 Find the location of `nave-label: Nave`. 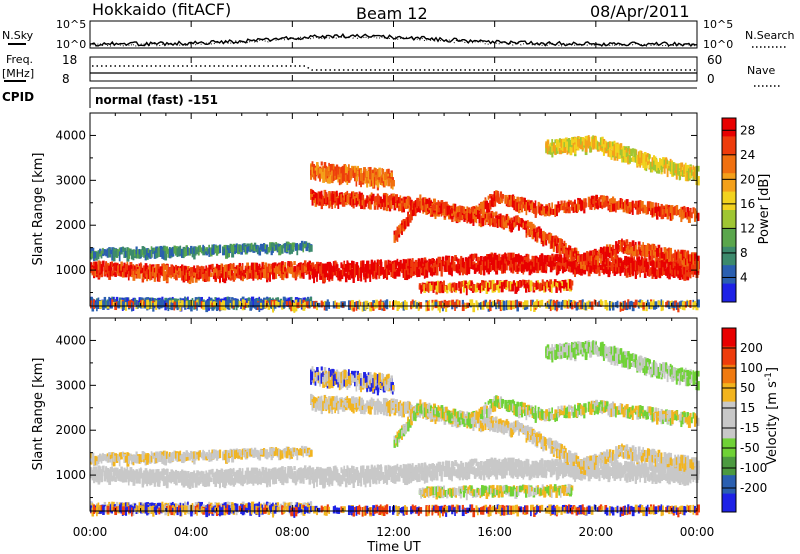

nave-label: Nave is located at coordinates (761, 70).